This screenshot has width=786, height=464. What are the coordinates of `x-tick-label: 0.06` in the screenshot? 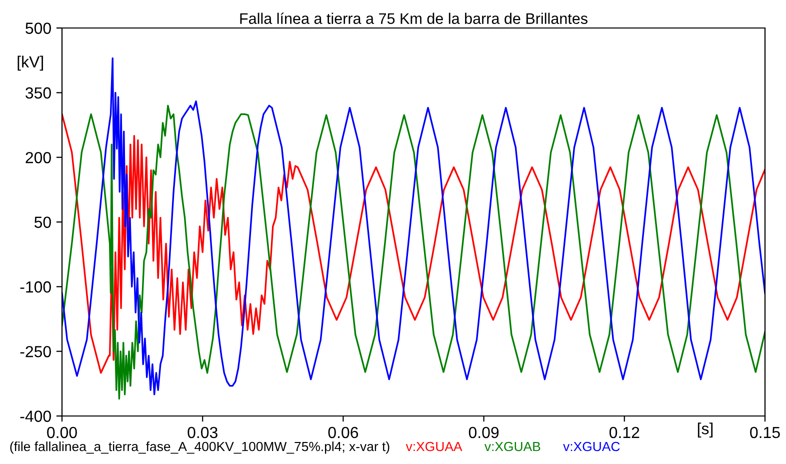 It's located at (343, 432).